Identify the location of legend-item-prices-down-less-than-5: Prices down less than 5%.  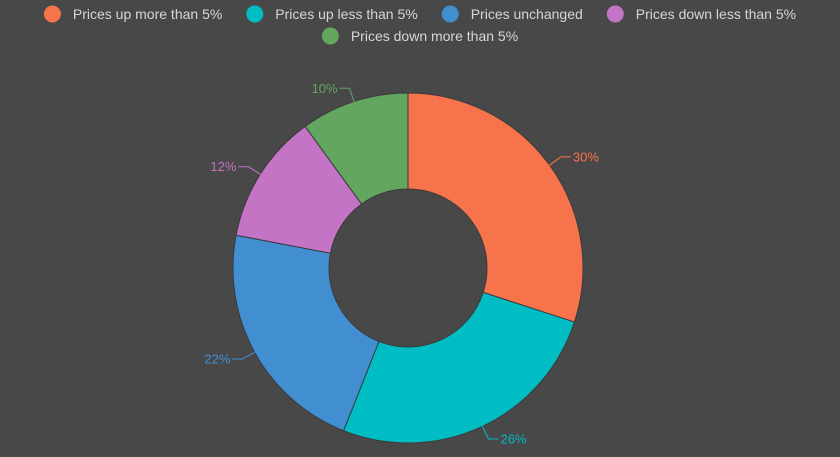
(701, 14).